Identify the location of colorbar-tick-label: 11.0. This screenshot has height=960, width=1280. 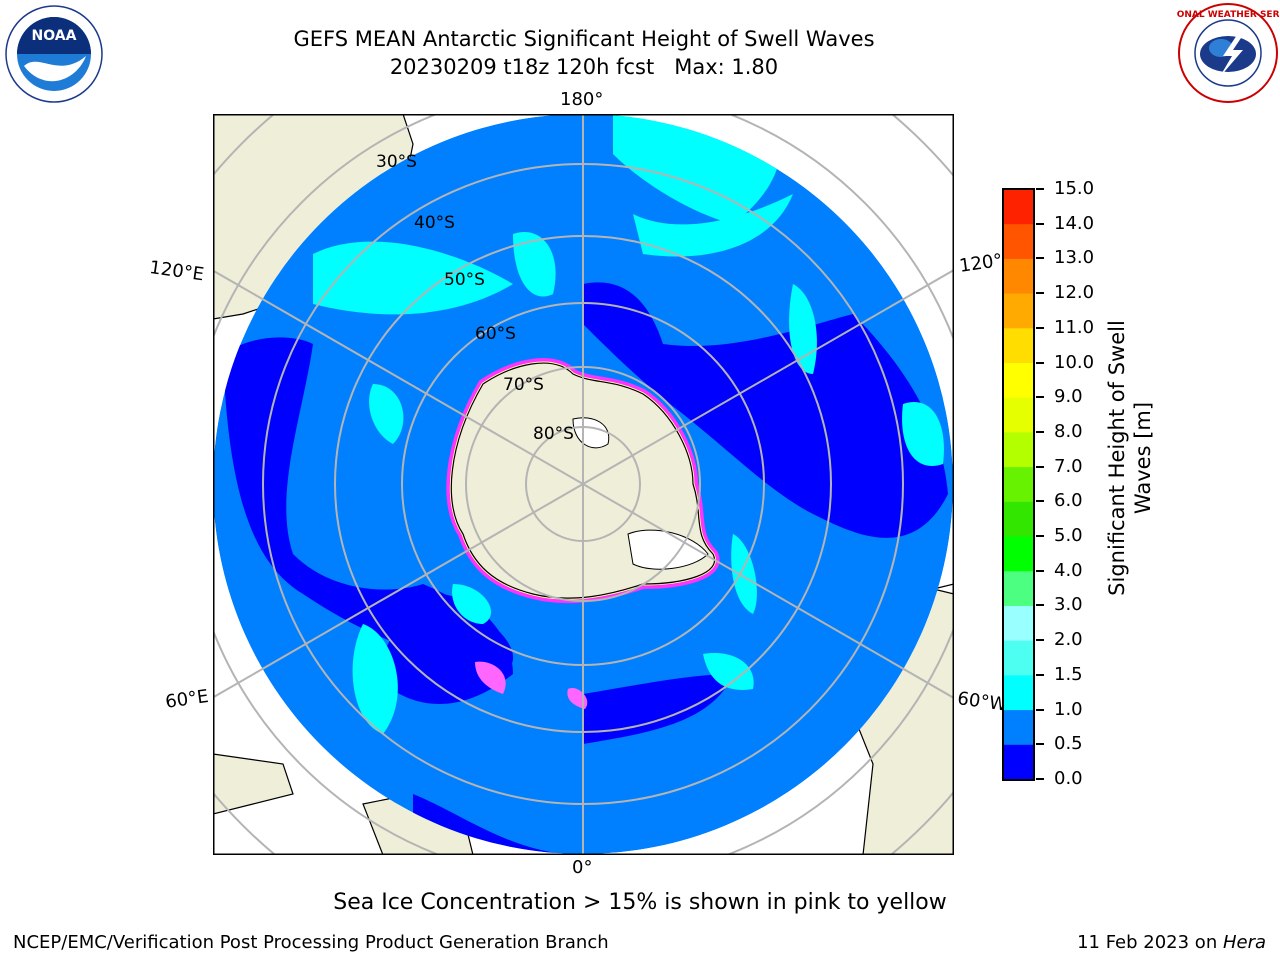
(1074, 327).